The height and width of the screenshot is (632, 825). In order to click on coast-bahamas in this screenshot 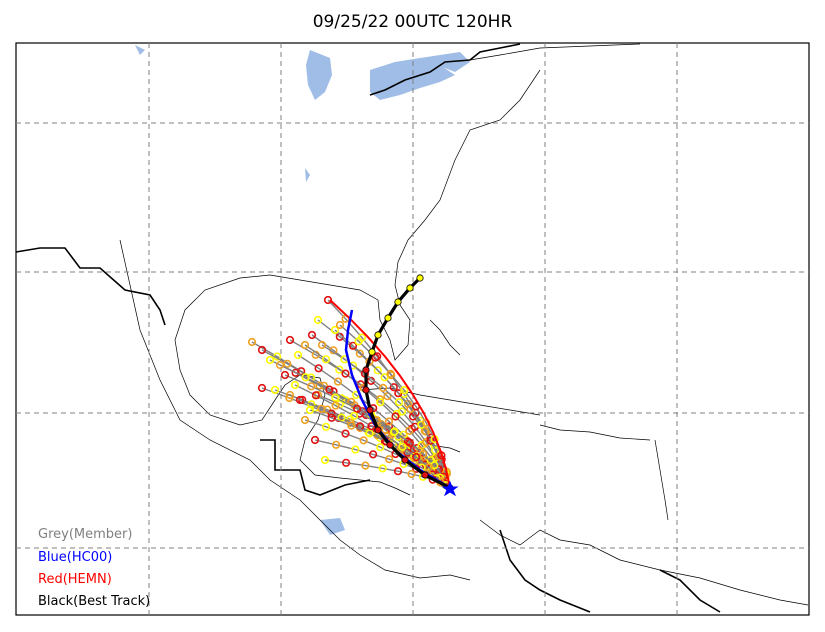, I will do `click(445, 337)`.